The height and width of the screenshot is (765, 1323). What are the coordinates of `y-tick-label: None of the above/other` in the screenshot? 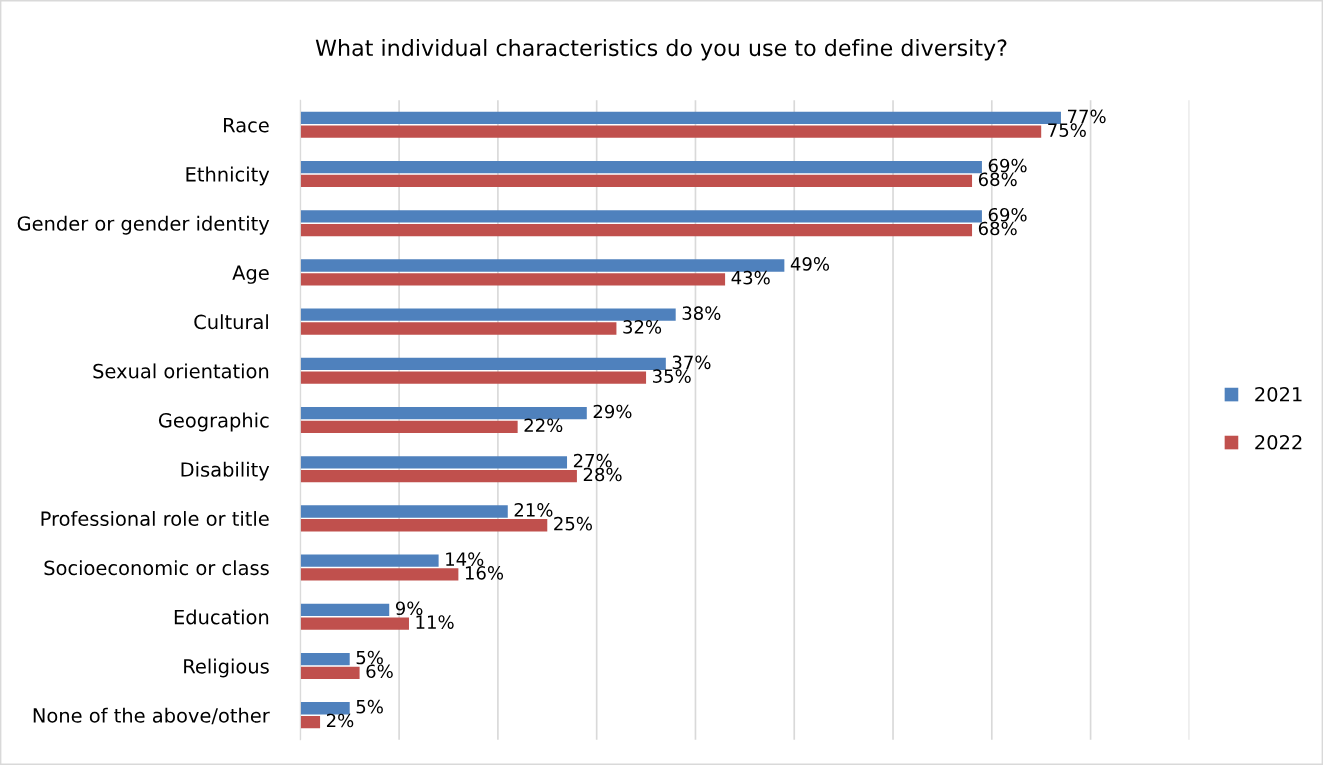 It's located at (151, 716).